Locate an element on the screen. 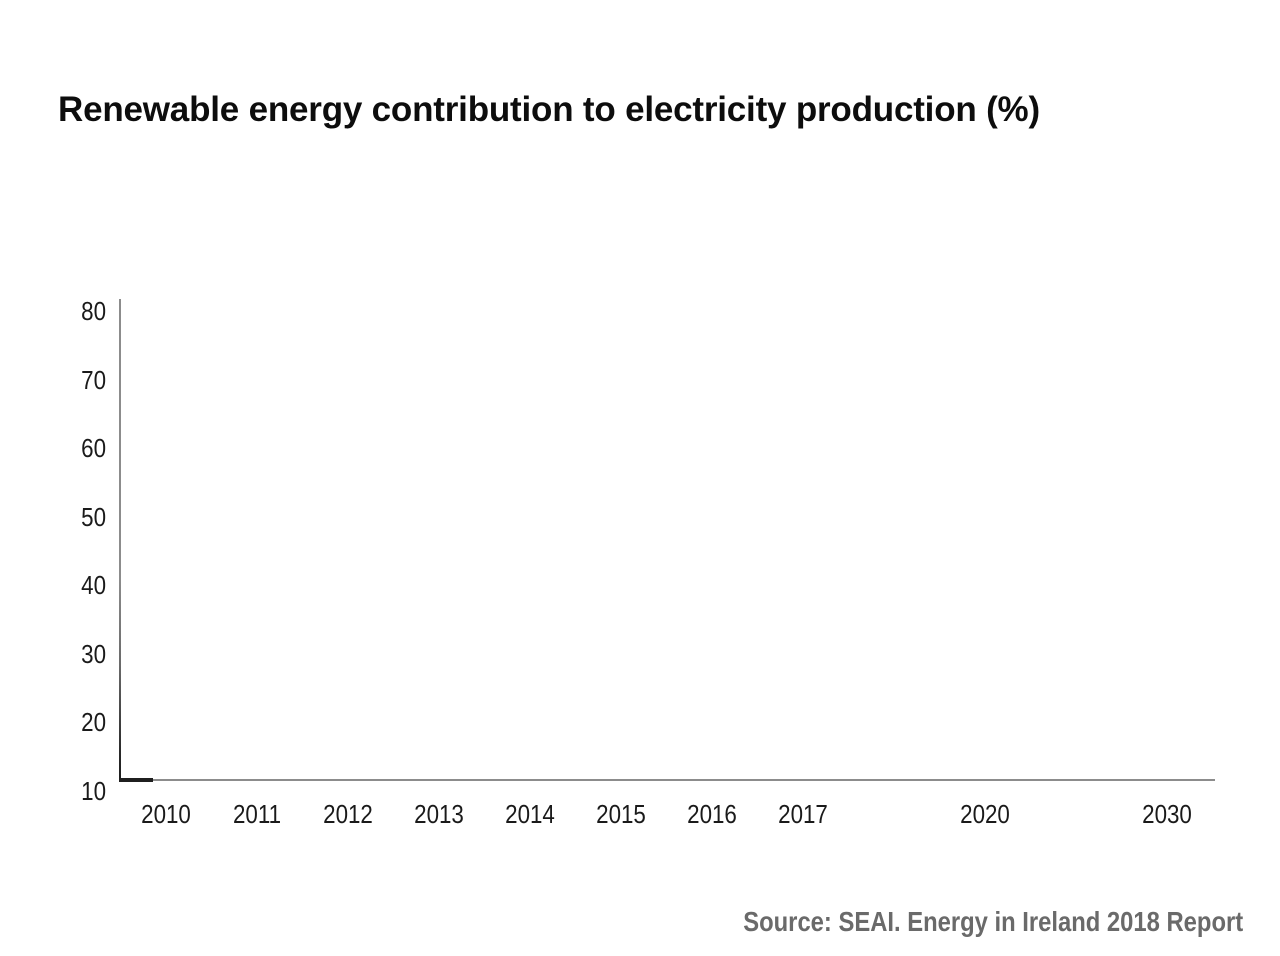 The height and width of the screenshot is (956, 1280). x-tick-label: 2015 is located at coordinates (620, 814).